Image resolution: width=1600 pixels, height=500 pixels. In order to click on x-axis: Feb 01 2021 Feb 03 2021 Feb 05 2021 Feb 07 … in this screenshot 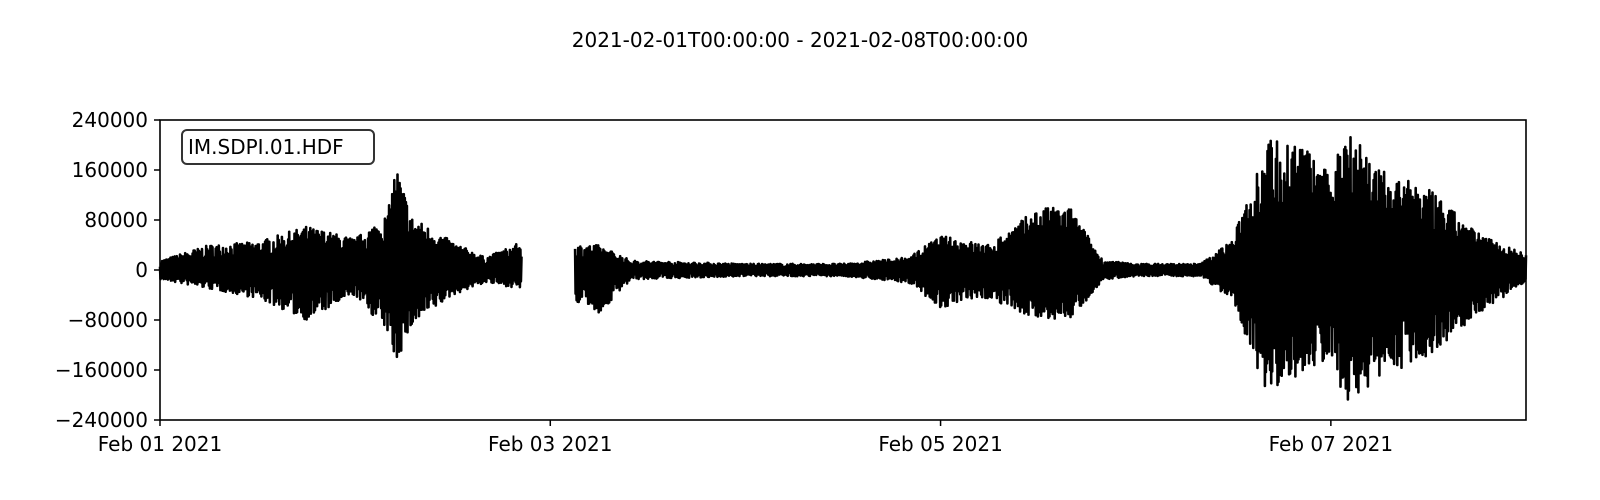, I will do `click(745, 438)`.